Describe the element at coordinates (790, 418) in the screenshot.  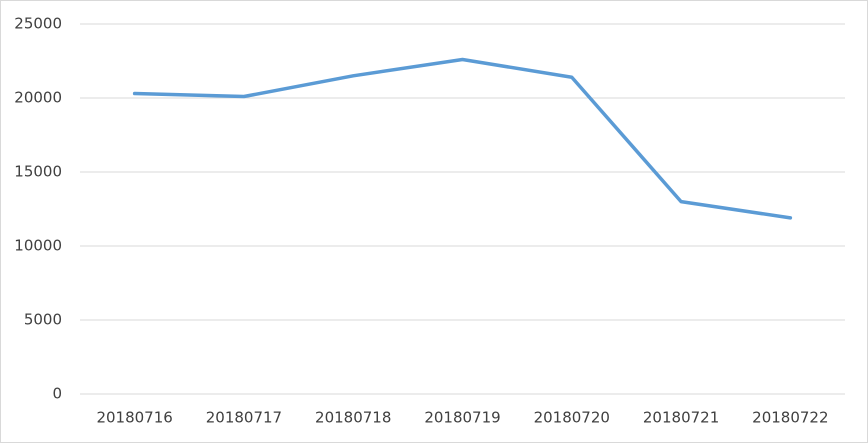
I see `x-tick-label: 20180722` at that location.